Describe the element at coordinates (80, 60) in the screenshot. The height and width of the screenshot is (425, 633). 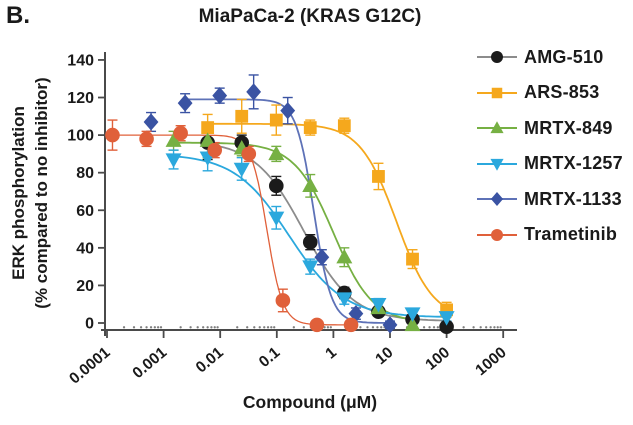
I see `y-tick-label: 140` at that location.